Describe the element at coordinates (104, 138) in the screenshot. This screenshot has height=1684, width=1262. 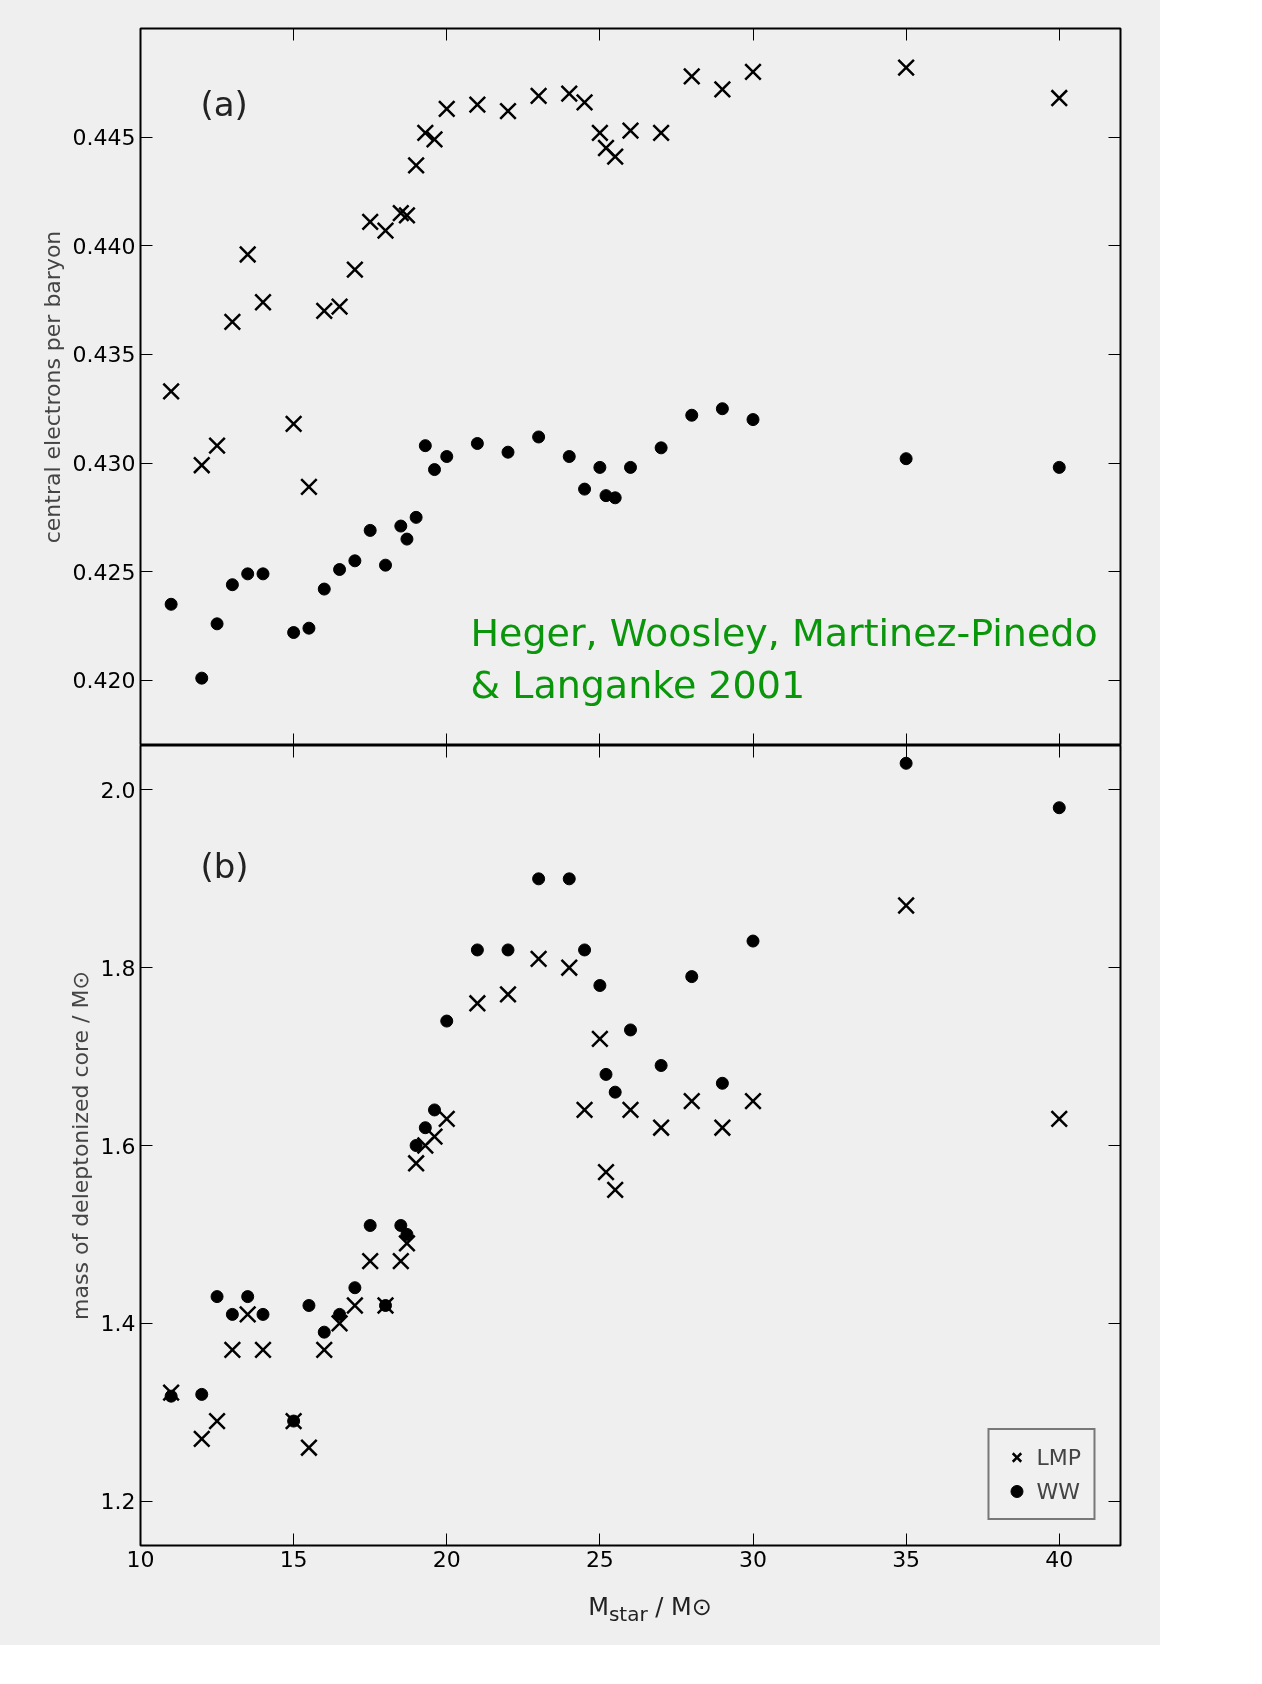
I see `y-tick-label: 0.445` at that location.